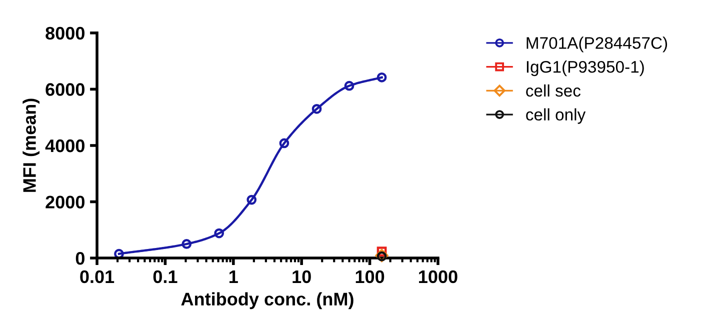  I want to click on y-axis-title: MFI (mean), so click(31, 145).